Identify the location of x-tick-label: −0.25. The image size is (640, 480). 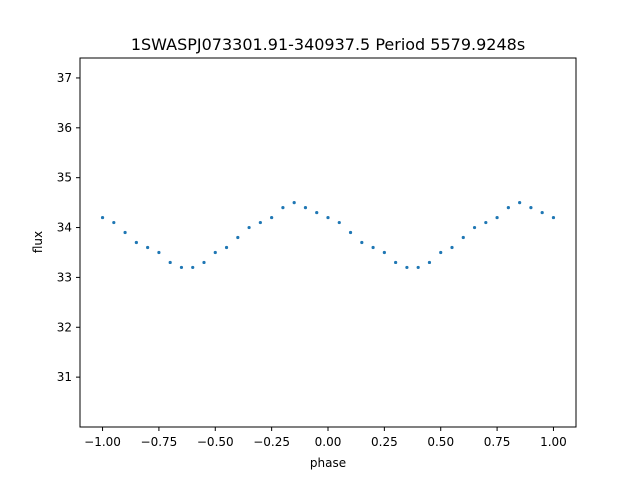
(271, 442).